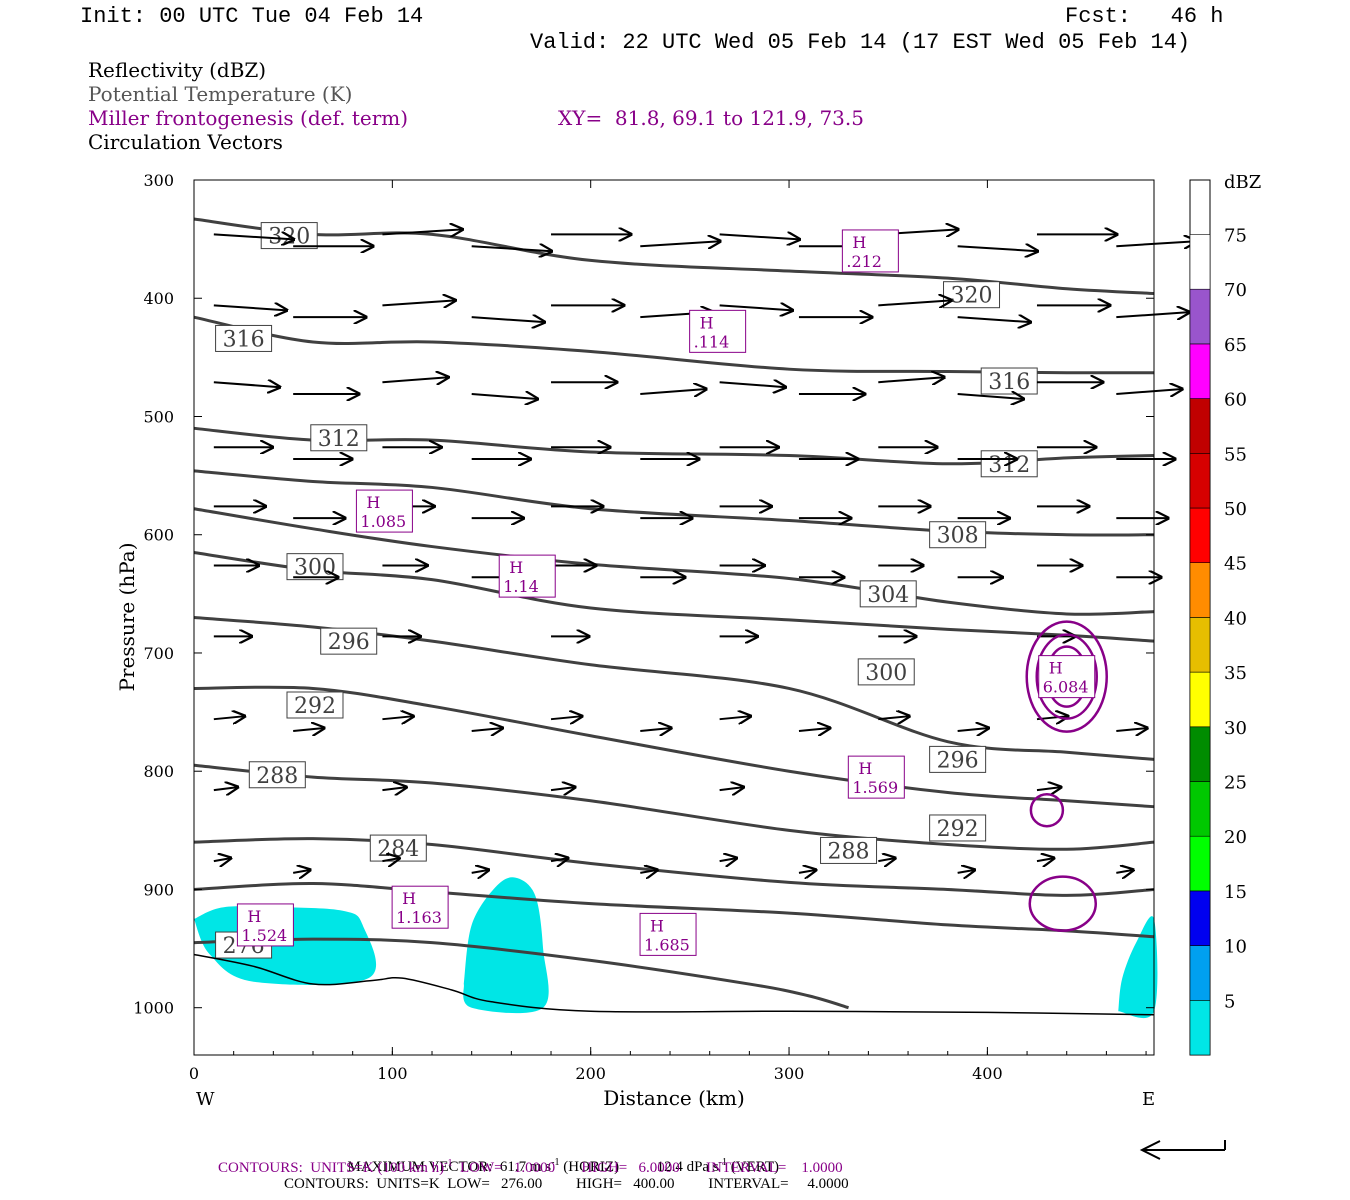  Describe the element at coordinates (1235, 892) in the screenshot. I see `colorbar-level-15: 15` at that location.